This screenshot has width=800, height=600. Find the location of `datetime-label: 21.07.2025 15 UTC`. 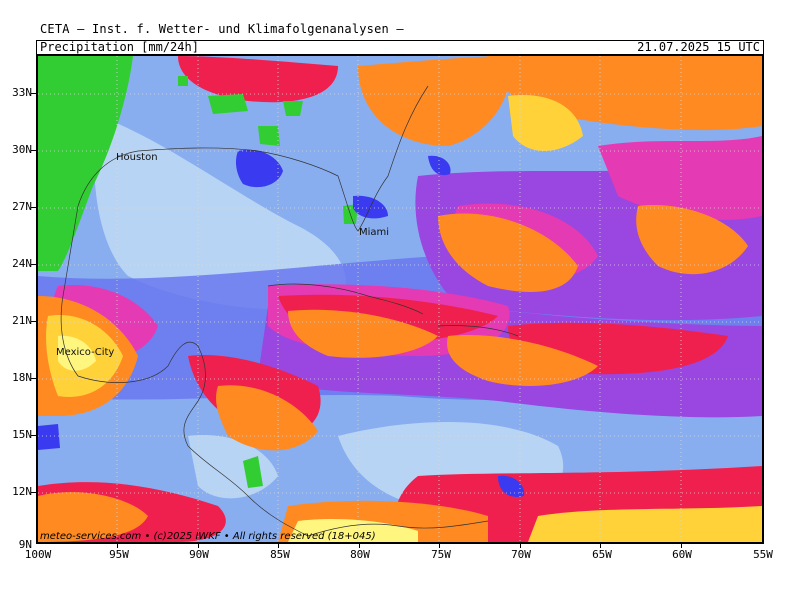

datetime-label: 21.07.2025 15 UTC is located at coordinates (698, 47).